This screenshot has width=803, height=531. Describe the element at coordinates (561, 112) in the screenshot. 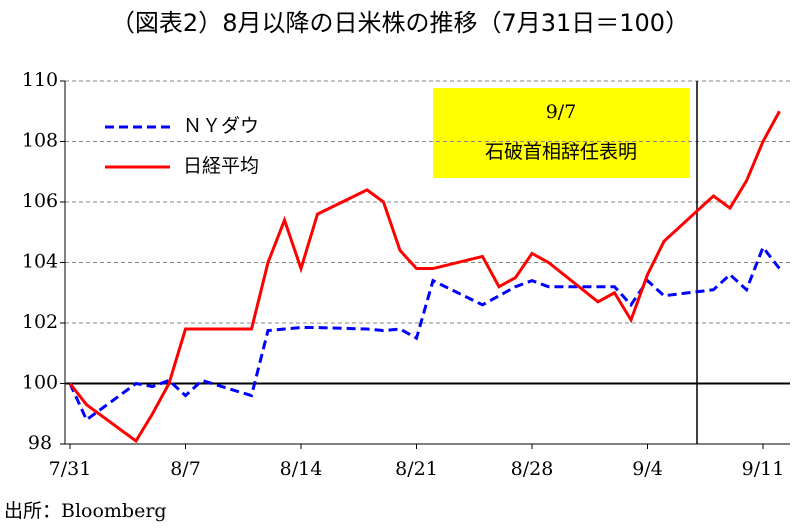

I see `annotation-date: 9/7` at that location.